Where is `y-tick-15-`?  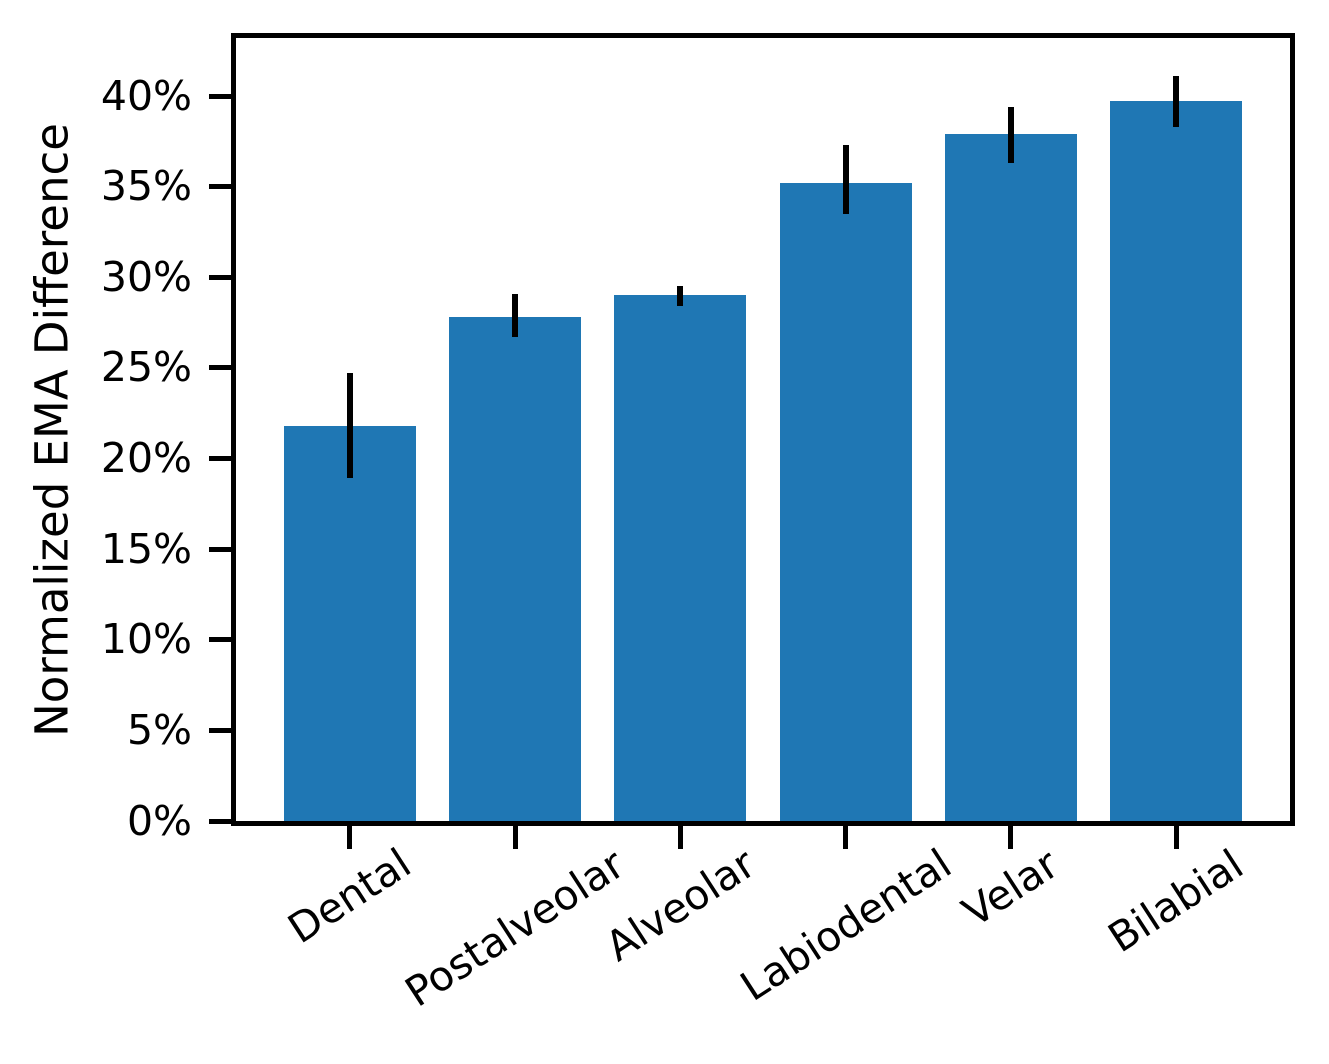
y-tick-15- is located at coordinates (222, 549).